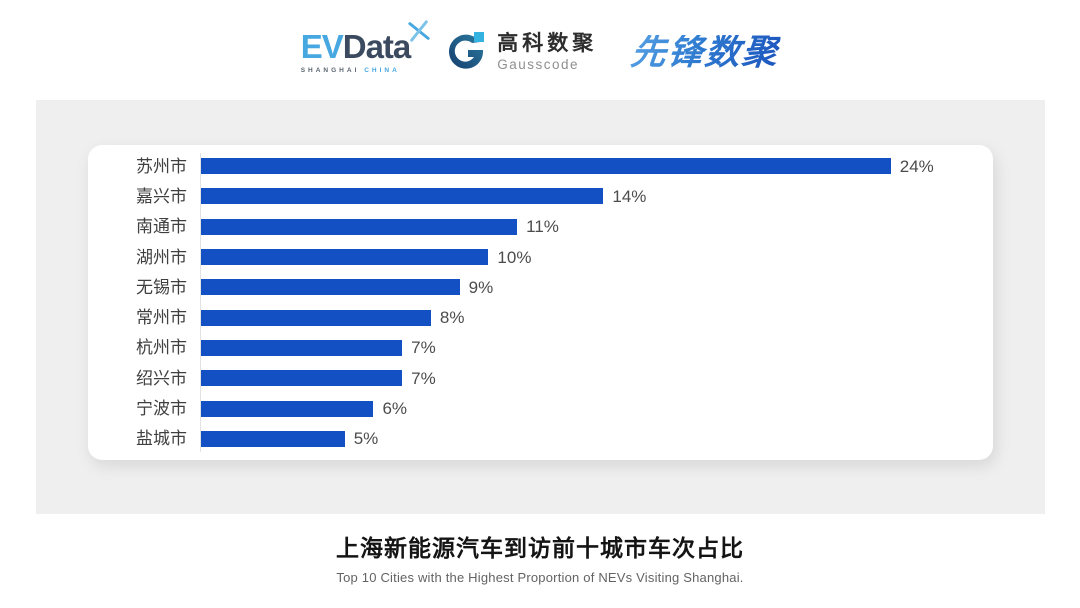 Image resolution: width=1080 pixels, height=608 pixels. I want to click on bar-row: 盐城市 5%, so click(540, 439).